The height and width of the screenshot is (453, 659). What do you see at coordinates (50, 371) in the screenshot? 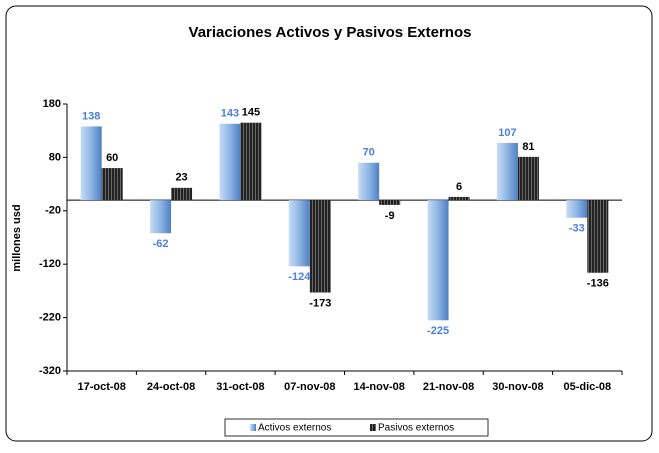
I see `y-tick-label: -320` at bounding box center [50, 371].